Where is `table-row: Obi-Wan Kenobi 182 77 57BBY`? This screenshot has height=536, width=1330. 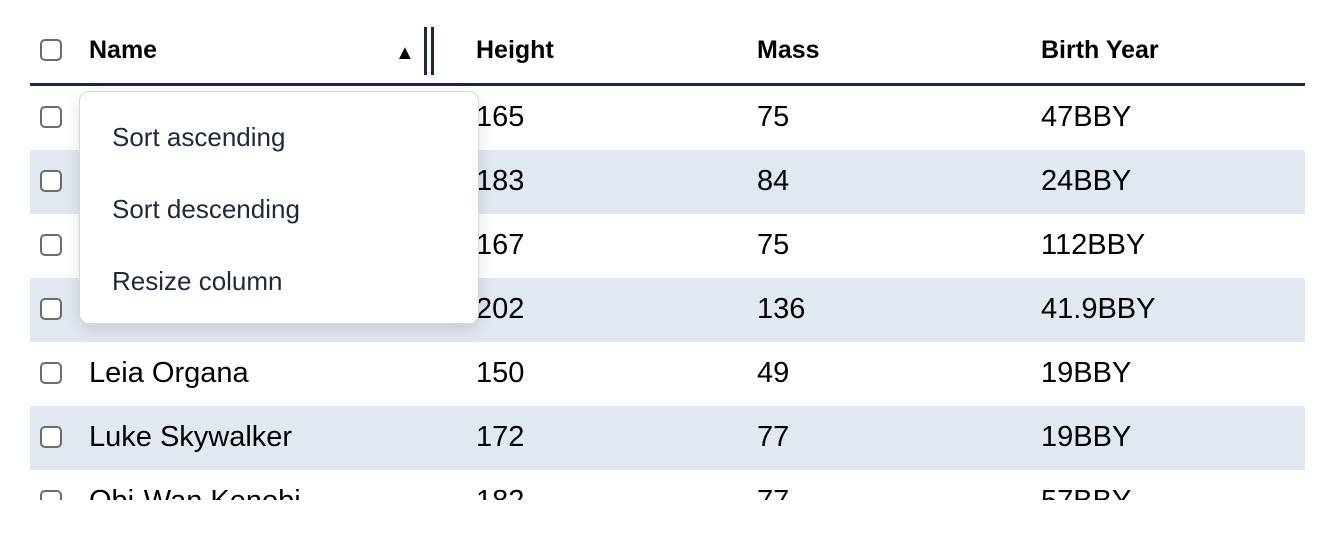
table-row: Obi-Wan Kenobi 182 77 57BBY is located at coordinates (667, 485).